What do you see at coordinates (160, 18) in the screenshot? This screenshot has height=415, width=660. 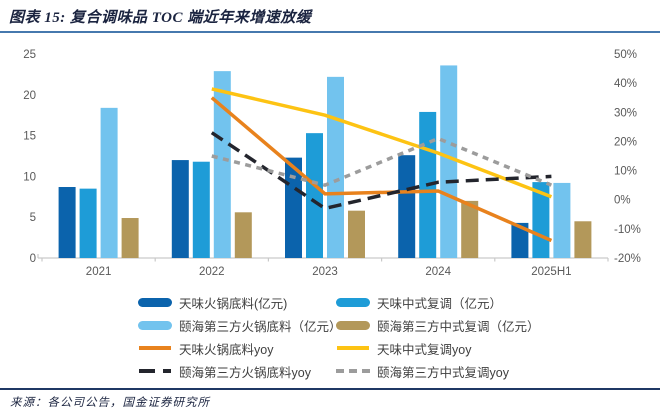 I see `figure-title: 图表 15: 复合调味品 TOC 端近年来增速放缓` at bounding box center [160, 18].